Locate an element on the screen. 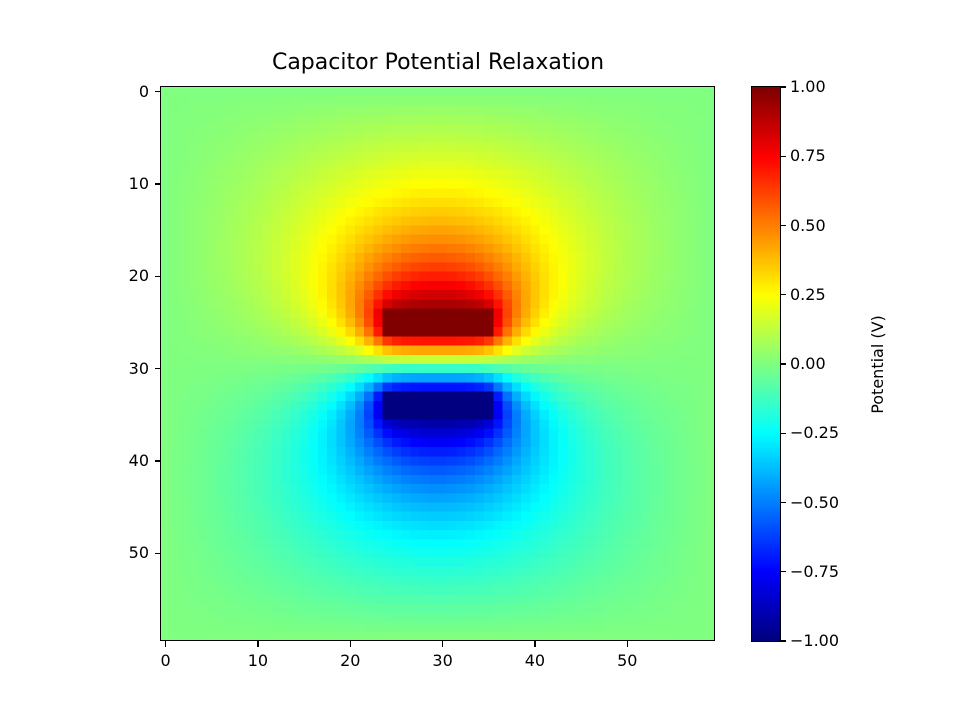 The image size is (960, 720). colorbar-label: Potential (V) is located at coordinates (877, 364).